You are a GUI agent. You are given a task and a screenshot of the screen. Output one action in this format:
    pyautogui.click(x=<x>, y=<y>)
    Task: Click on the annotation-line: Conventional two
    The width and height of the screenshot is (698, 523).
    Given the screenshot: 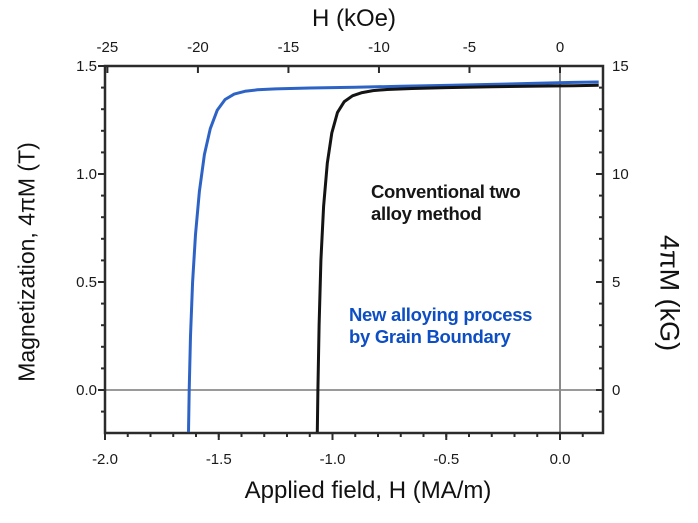 What is the action you would take?
    pyautogui.click(x=446, y=191)
    